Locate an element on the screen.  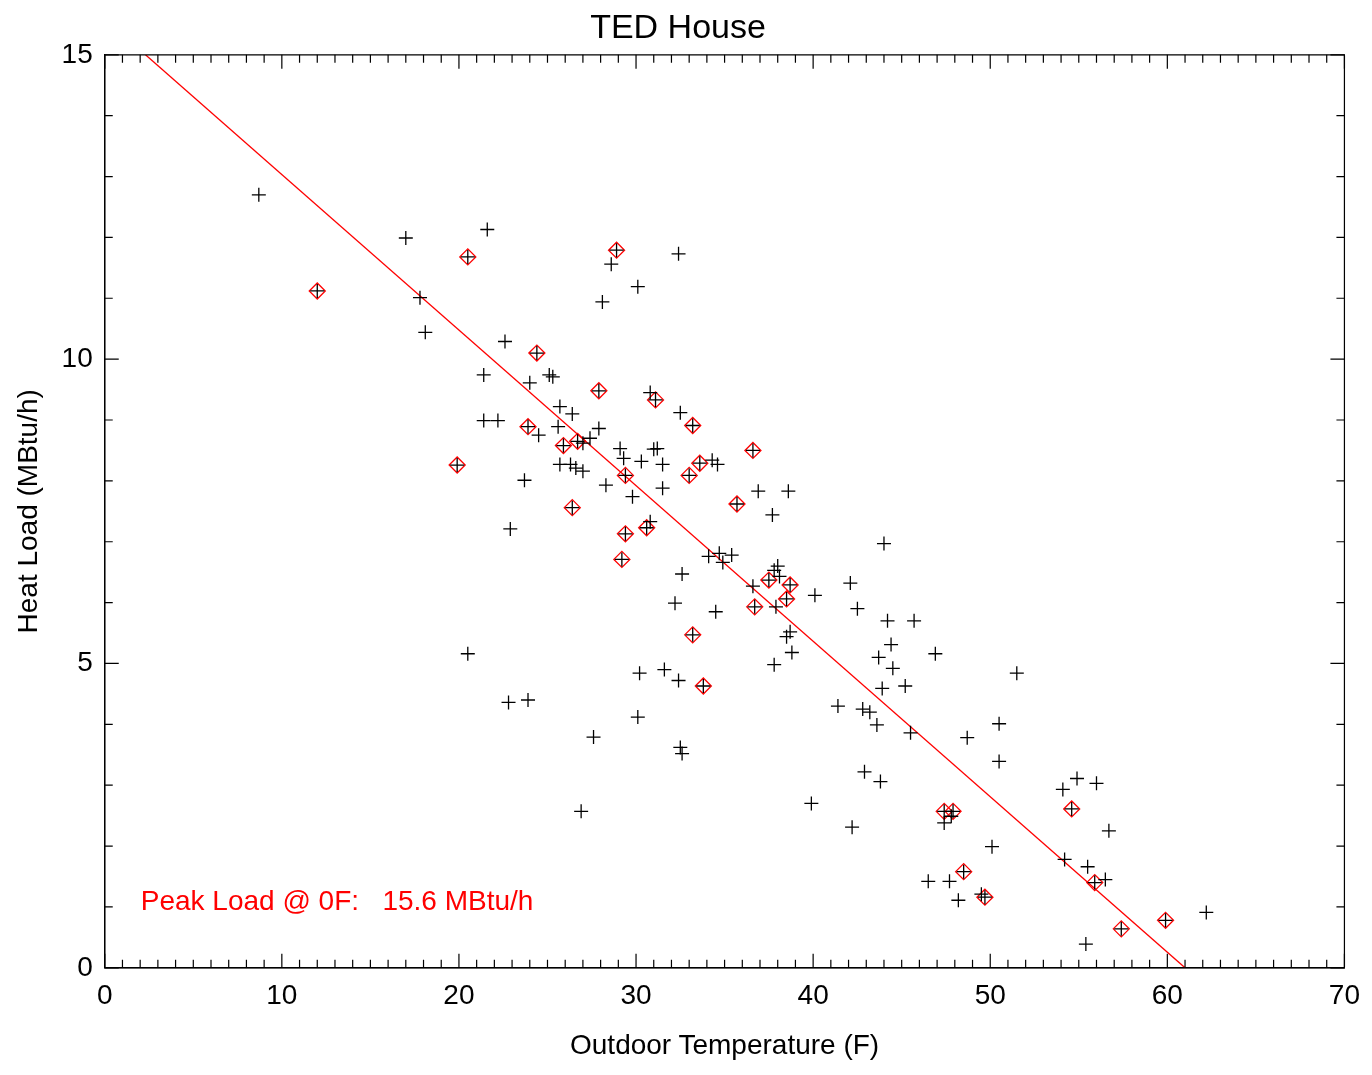
x-tick-label: 10 is located at coordinates (282, 995).